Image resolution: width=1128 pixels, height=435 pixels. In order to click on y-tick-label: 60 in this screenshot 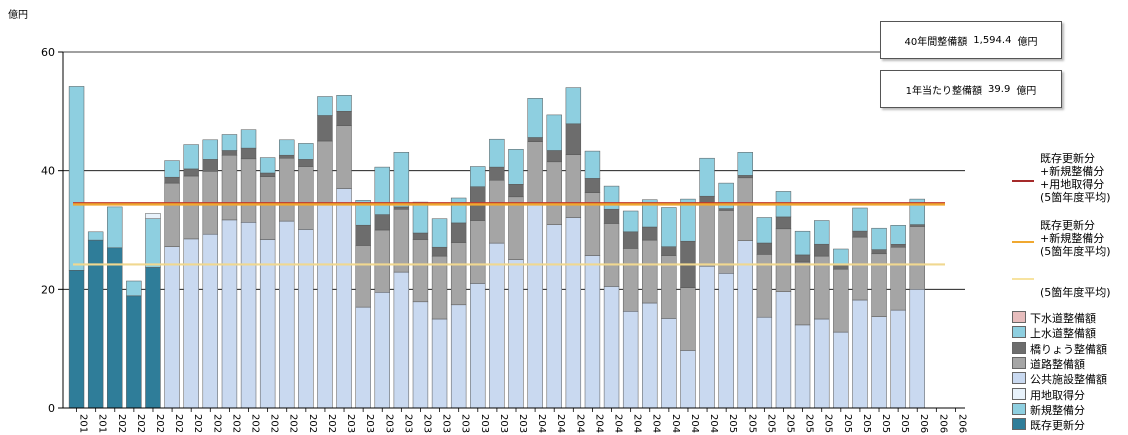, I will do `click(48, 52)`.